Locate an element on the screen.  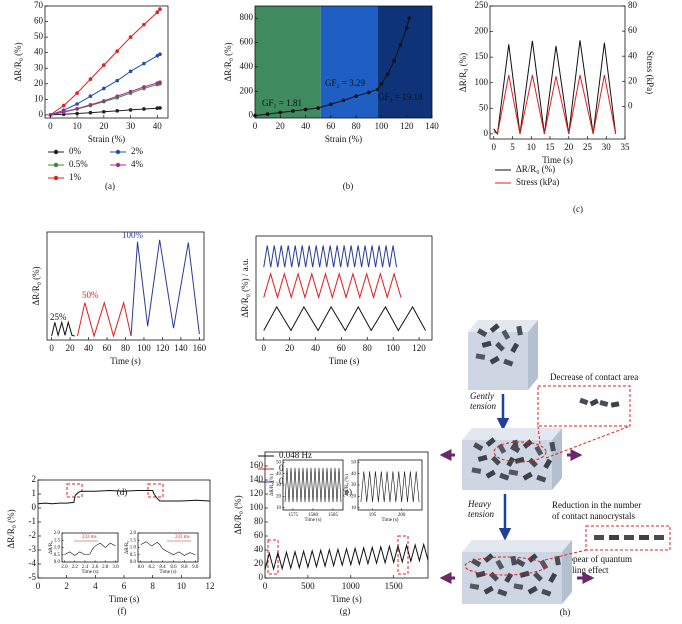
x-tick-label: 9.0 is located at coordinates (195, 567).